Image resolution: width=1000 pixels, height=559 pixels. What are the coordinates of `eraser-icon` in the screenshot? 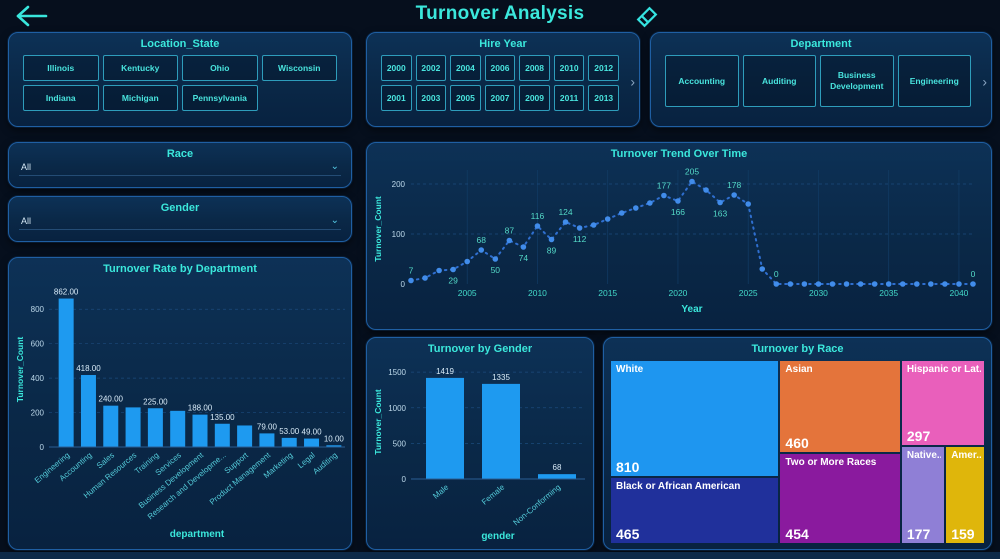 It's located at (647, 17).